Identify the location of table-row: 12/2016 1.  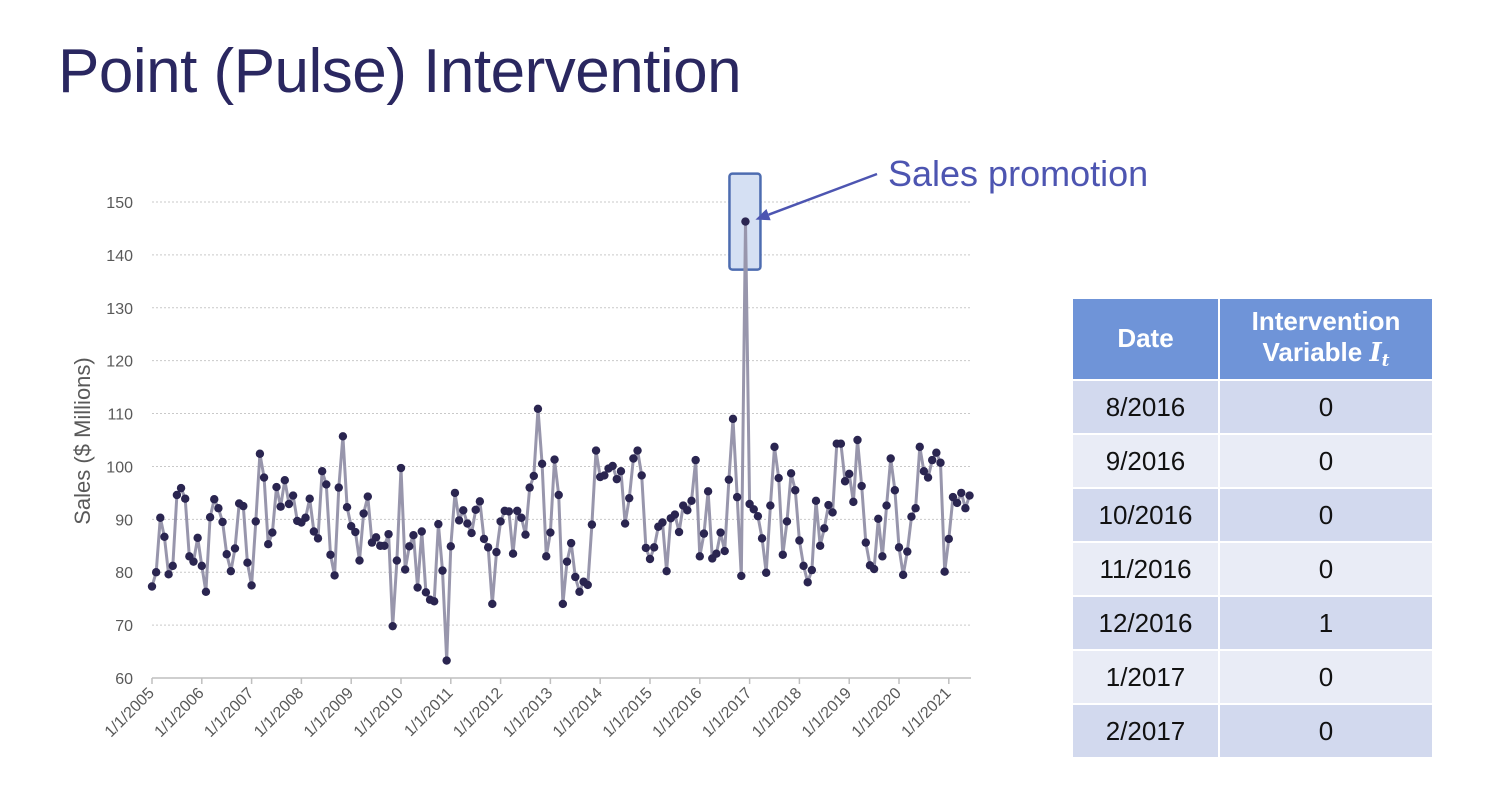
(1252, 623).